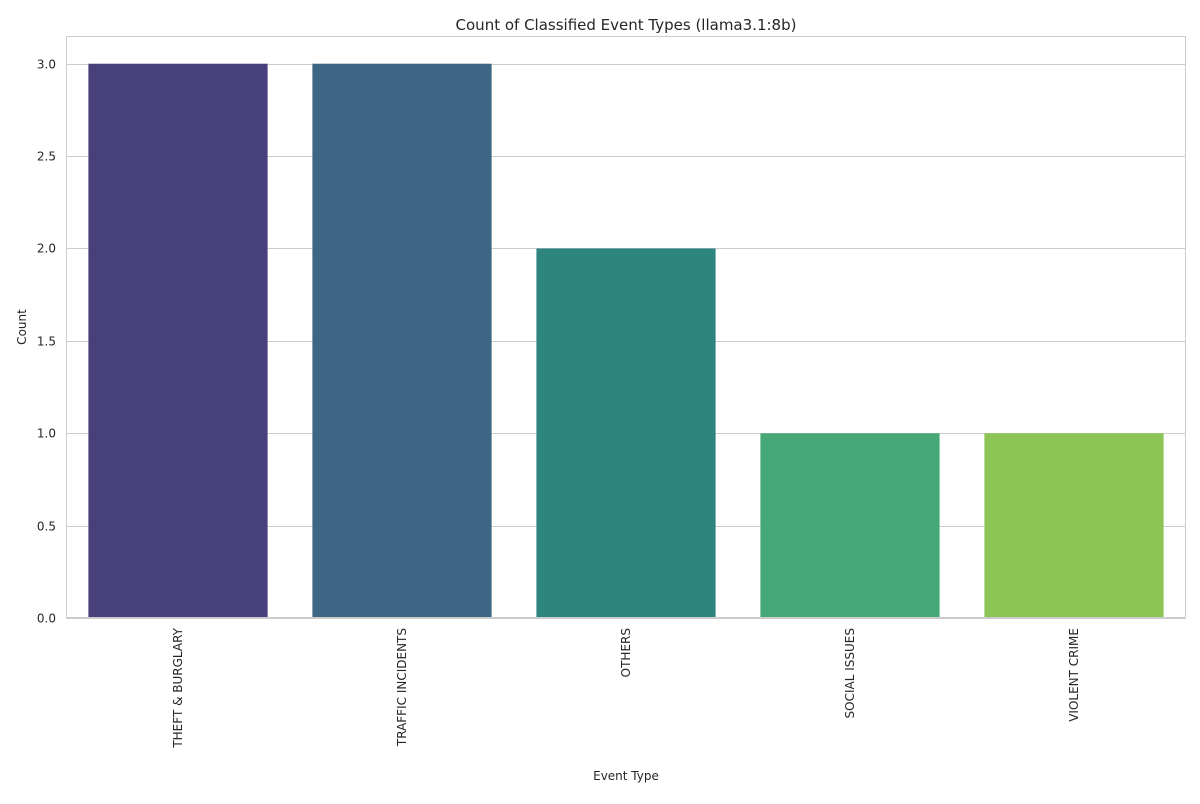 The image size is (1200, 804). I want to click on y-tick-label: 2.5, so click(46, 157).